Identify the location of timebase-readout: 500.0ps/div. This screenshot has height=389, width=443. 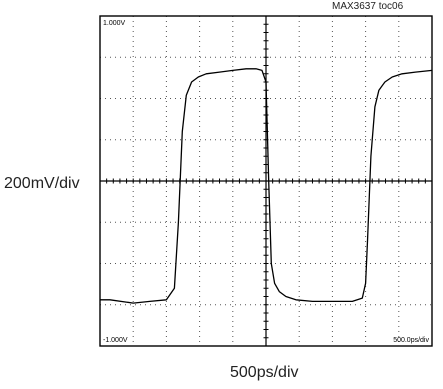
(411, 340).